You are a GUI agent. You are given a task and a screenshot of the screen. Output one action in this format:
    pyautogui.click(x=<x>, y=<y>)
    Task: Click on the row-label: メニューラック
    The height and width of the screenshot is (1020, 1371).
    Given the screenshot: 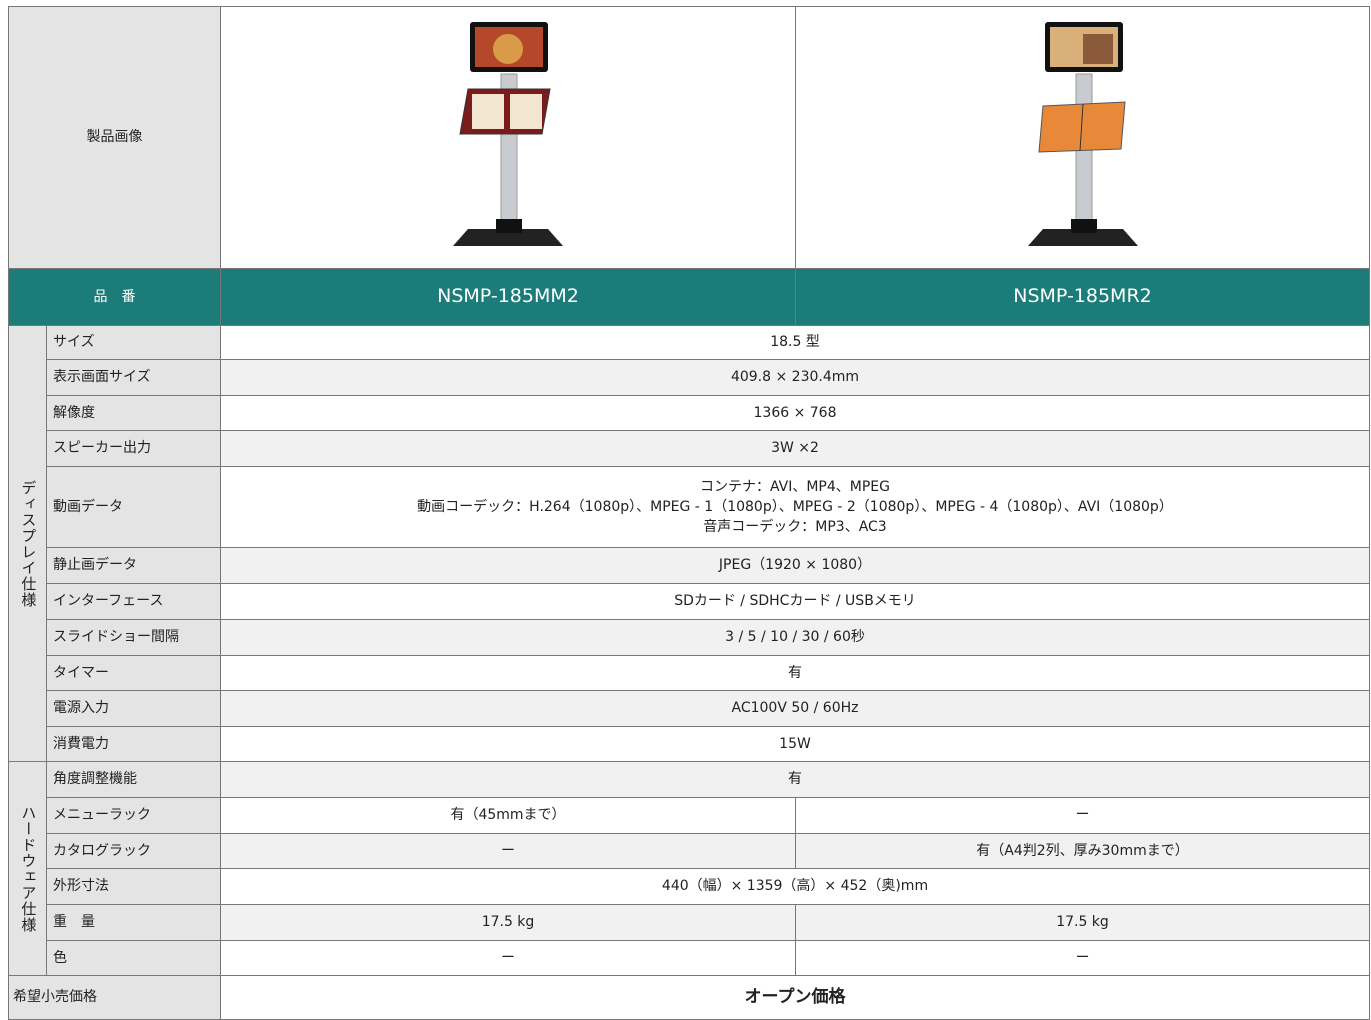 What is the action you would take?
    pyautogui.click(x=133, y=815)
    